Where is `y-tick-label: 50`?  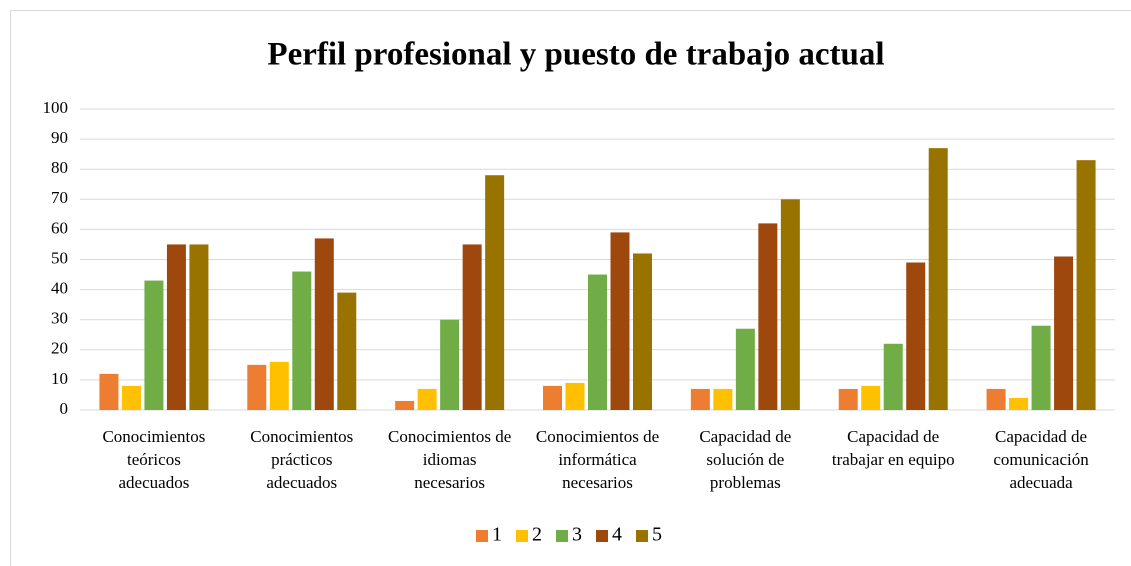 y-tick-label: 50 is located at coordinates (59, 257).